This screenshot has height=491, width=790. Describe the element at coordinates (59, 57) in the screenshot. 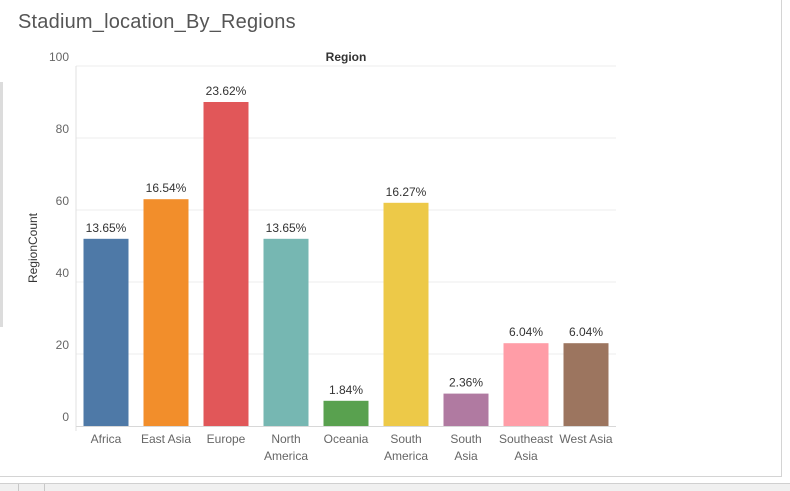

I see `y-tick-label: 100` at that location.